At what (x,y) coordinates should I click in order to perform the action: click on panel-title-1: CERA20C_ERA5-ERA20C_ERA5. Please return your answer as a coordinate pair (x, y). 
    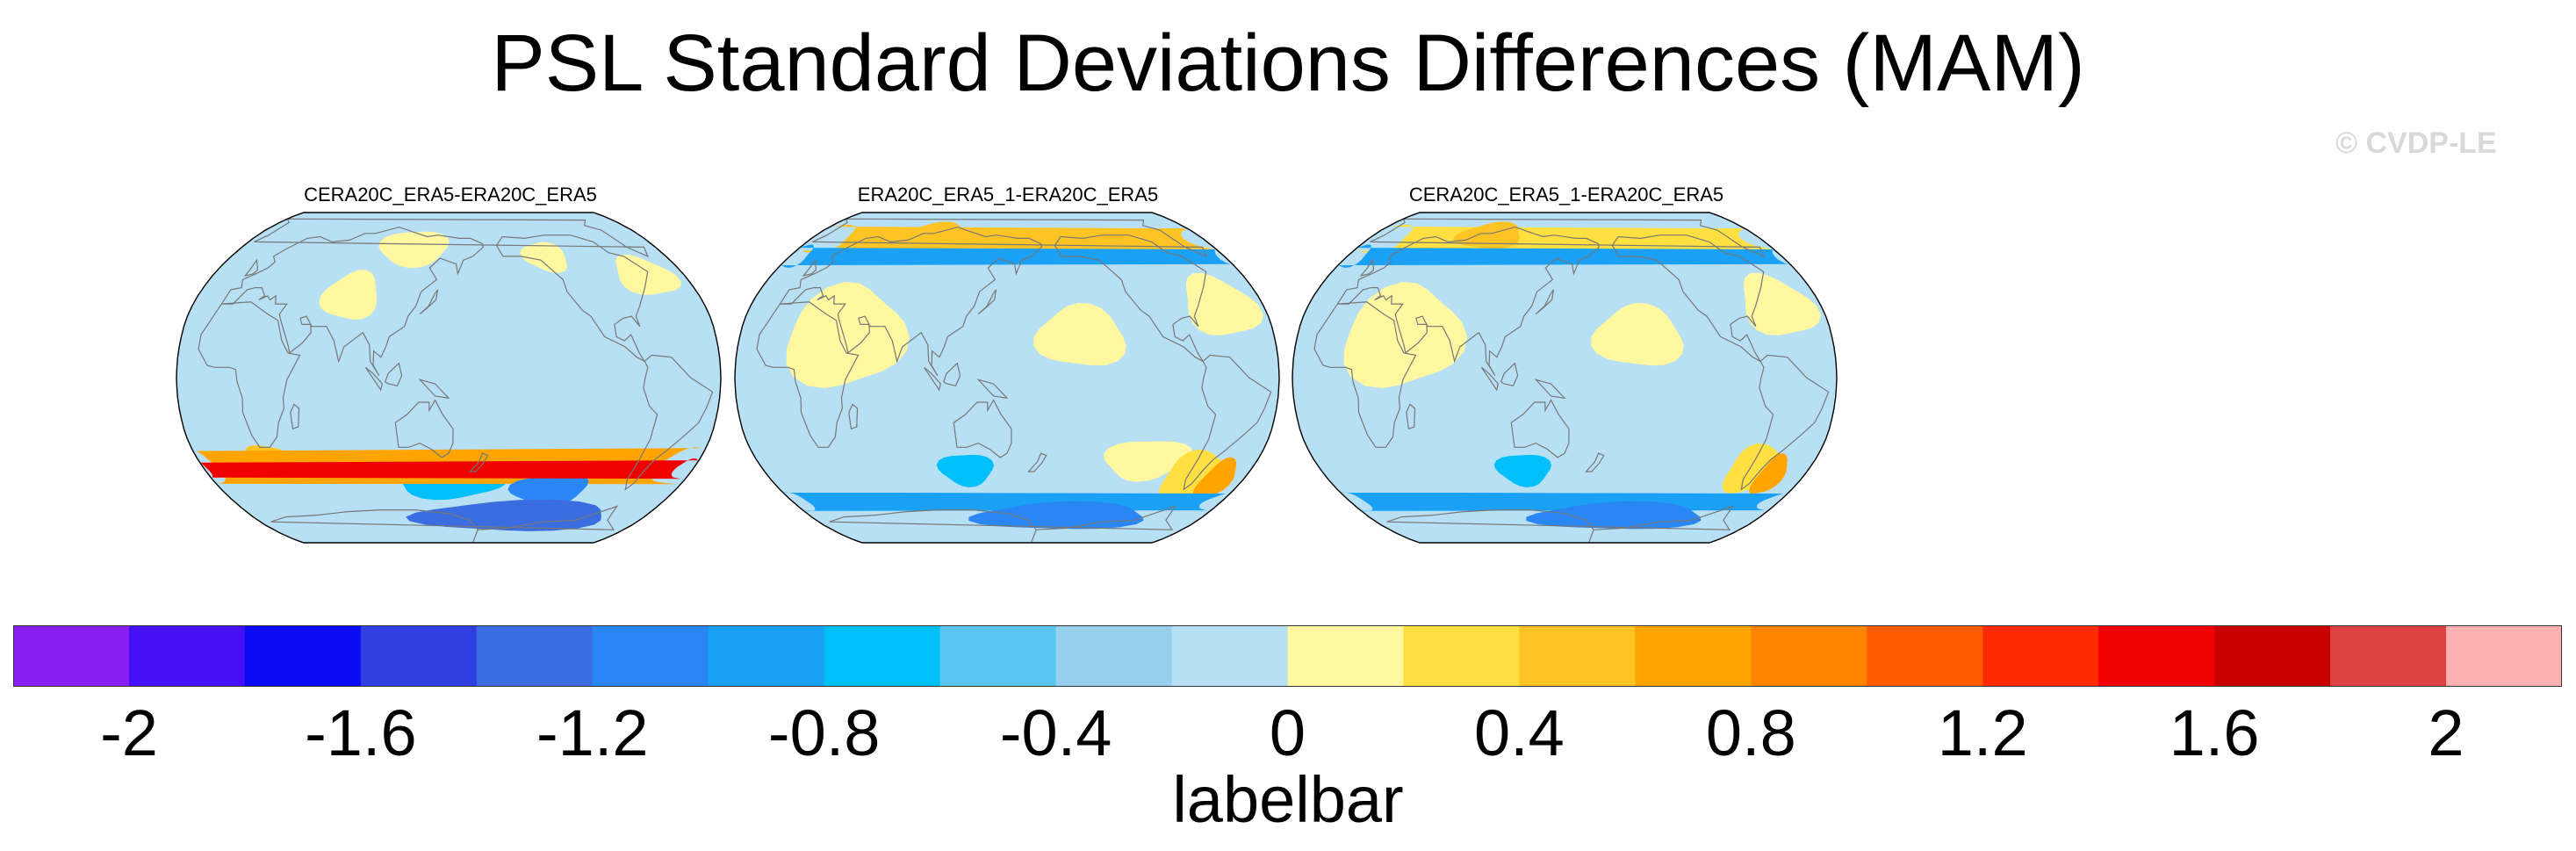
    Looking at the image, I should click on (450, 195).